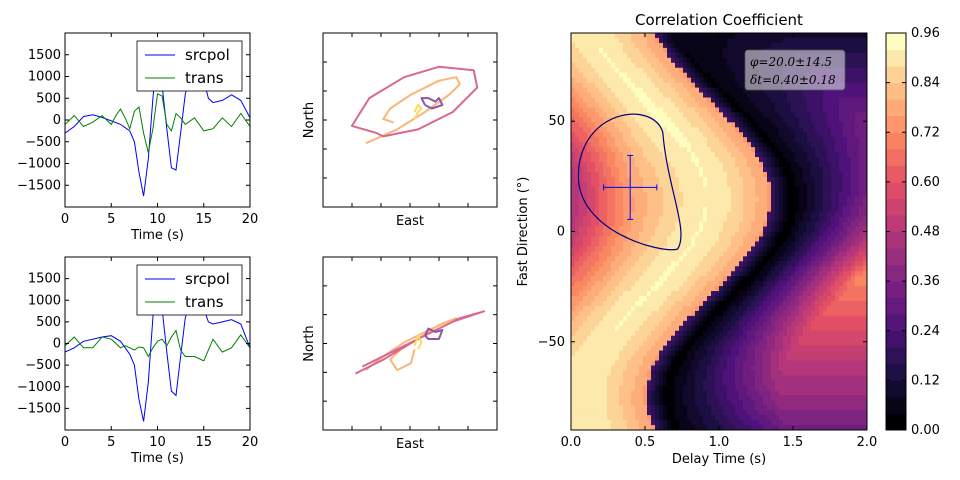 Image resolution: width=960 pixels, height=480 pixels. What do you see at coordinates (309, 343) in the screenshot?
I see `y-axis-label: North` at bounding box center [309, 343].